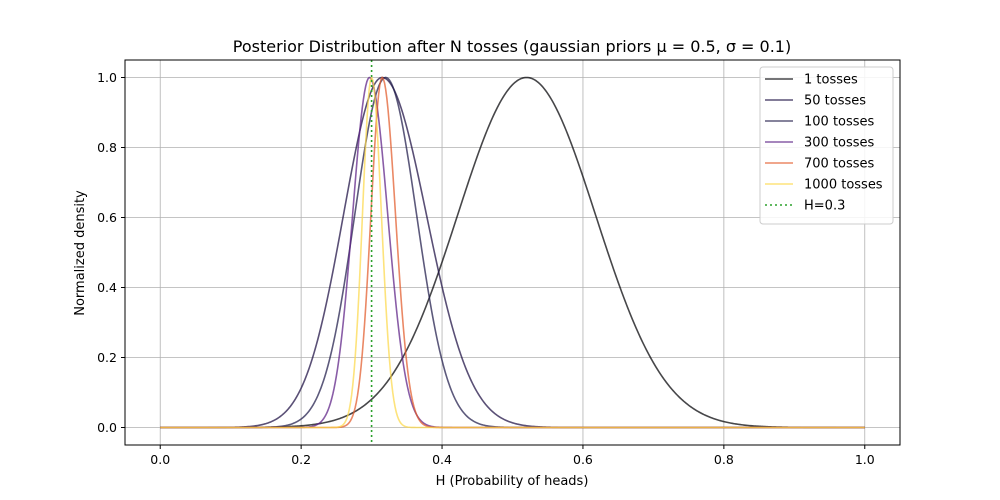 This screenshot has width=1000, height=500. I want to click on x-tick-label: 0.0, so click(160, 459).